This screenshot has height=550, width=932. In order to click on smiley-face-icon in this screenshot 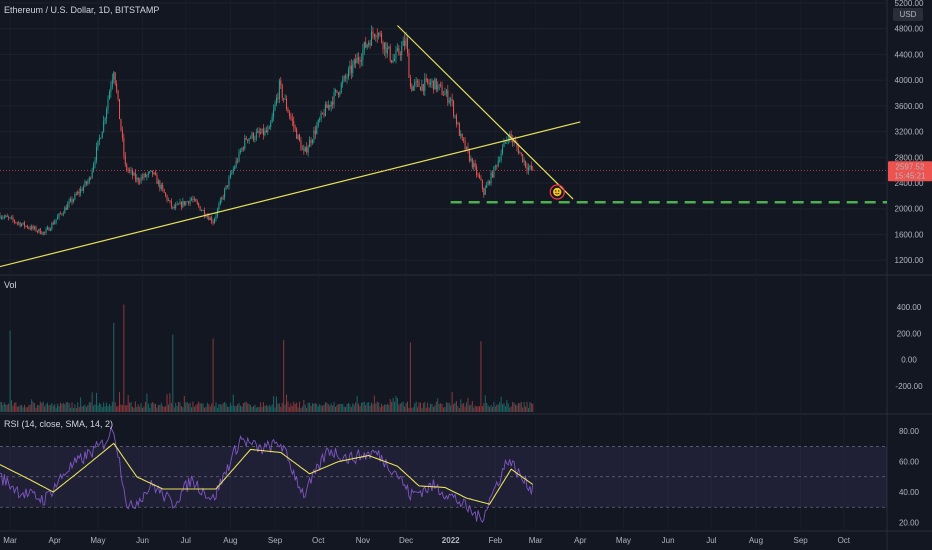, I will do `click(557, 192)`.